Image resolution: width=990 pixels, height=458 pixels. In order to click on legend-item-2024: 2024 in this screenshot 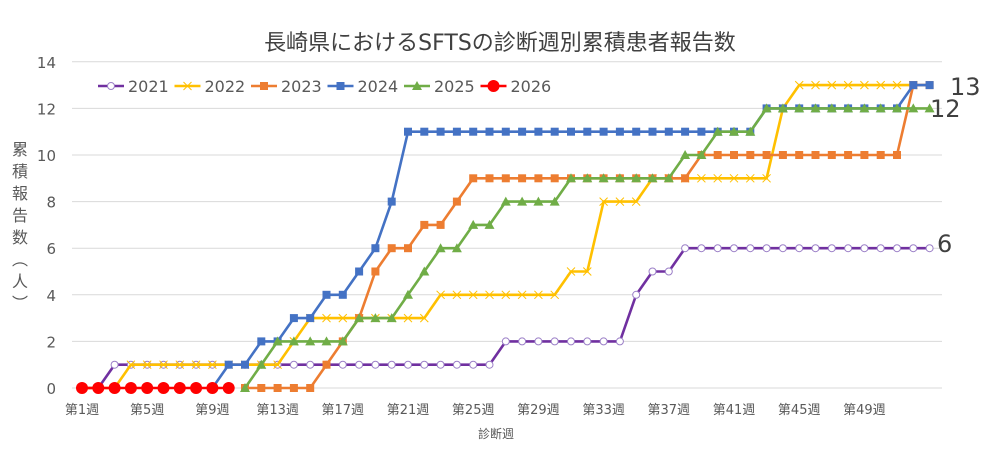, I will do `click(363, 86)`.